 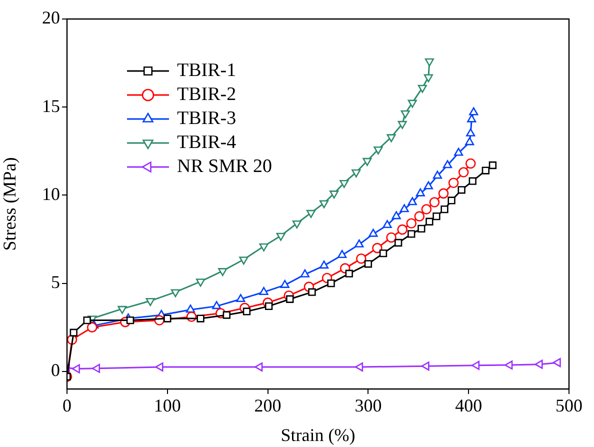 I want to click on legend-label: TBIR-1, so click(x=206, y=70).